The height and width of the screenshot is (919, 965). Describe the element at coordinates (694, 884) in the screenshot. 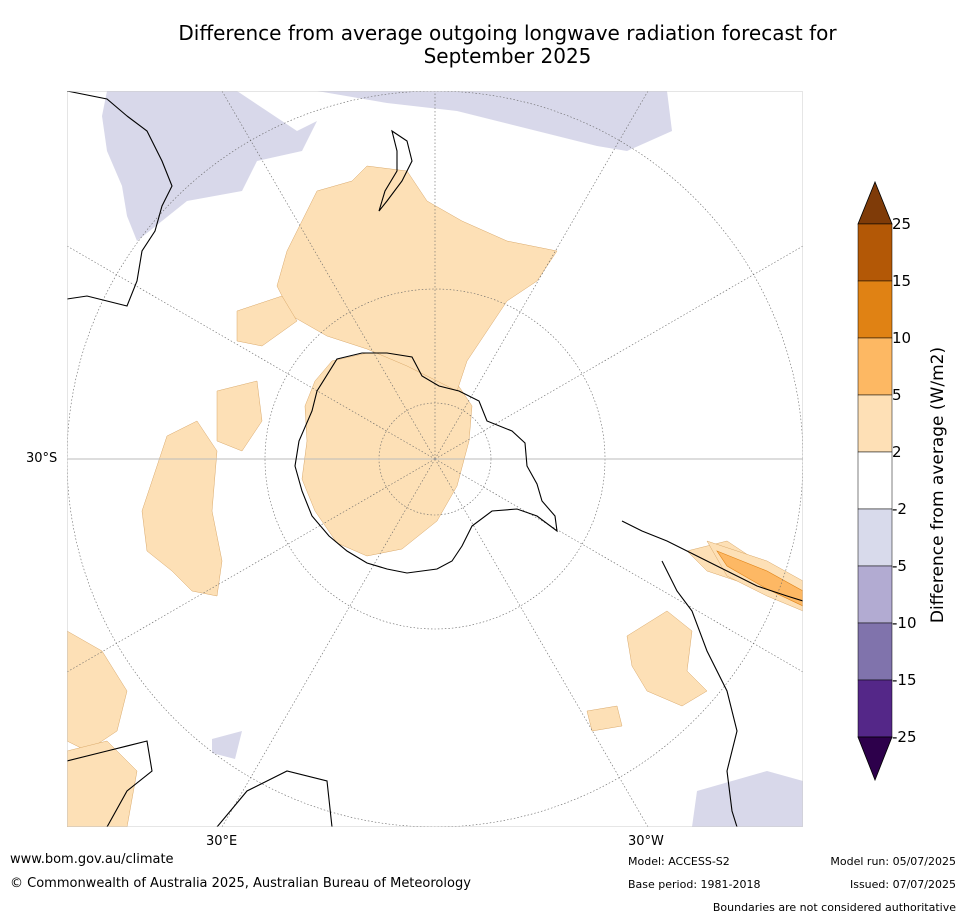

I see `footer-base-period: Base period: 1981-2018` at that location.